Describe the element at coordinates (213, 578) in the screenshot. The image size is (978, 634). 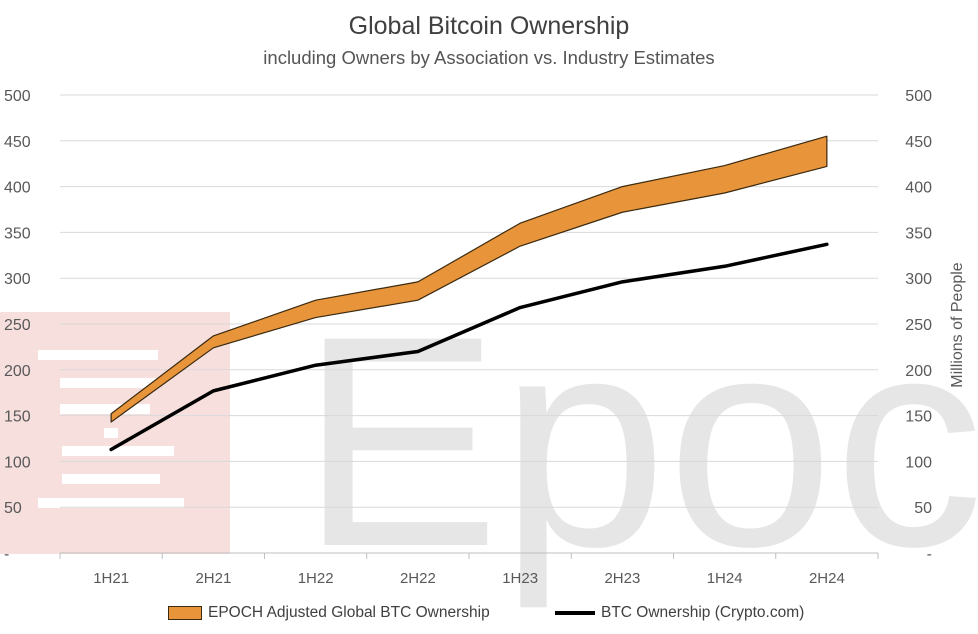
I see `x-tick-label: 2H21` at that location.